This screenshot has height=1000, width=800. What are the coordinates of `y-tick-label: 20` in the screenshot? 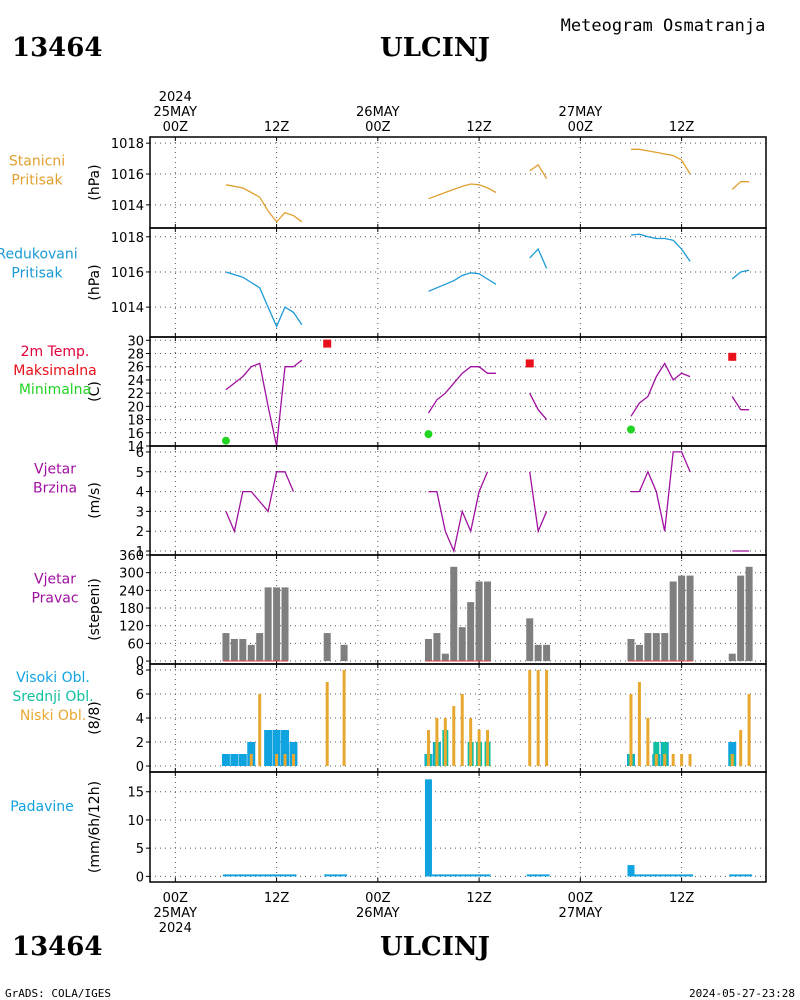 It's located at (135, 407).